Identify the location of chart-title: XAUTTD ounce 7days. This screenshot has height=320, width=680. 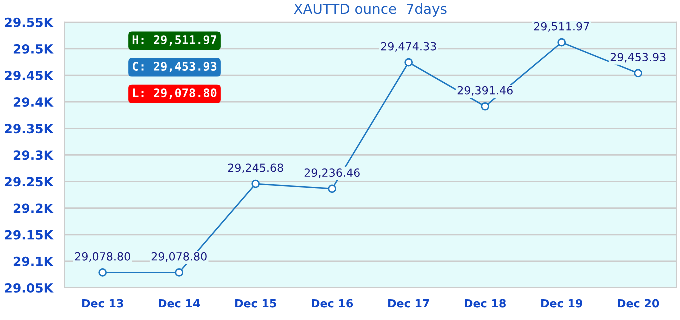
(370, 10).